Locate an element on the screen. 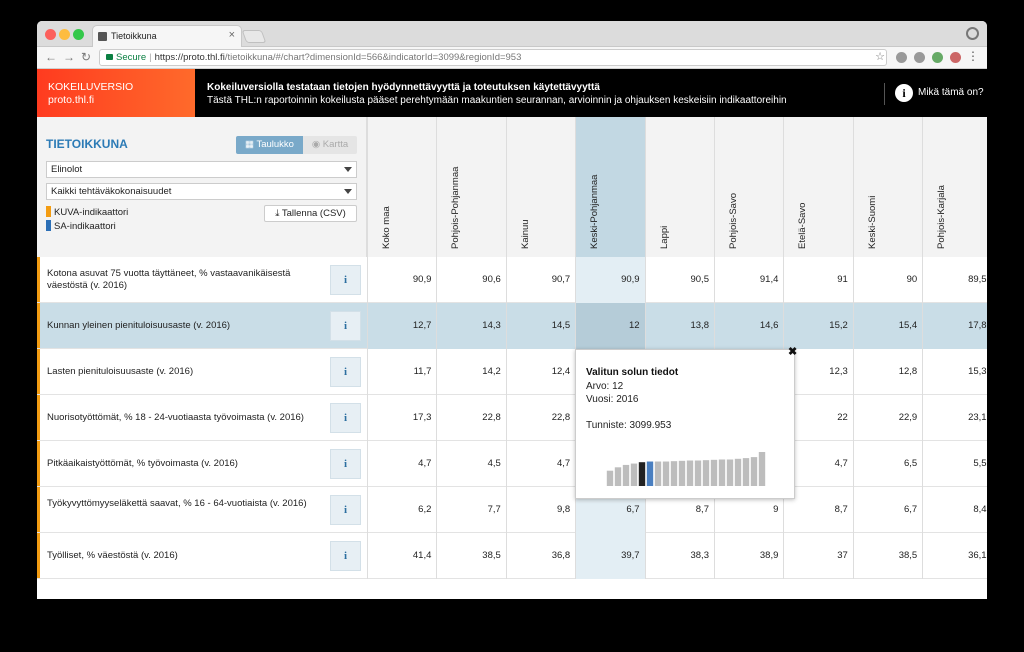 The width and height of the screenshot is (1024, 652). table-cell: 15,2 is located at coordinates (818, 326).